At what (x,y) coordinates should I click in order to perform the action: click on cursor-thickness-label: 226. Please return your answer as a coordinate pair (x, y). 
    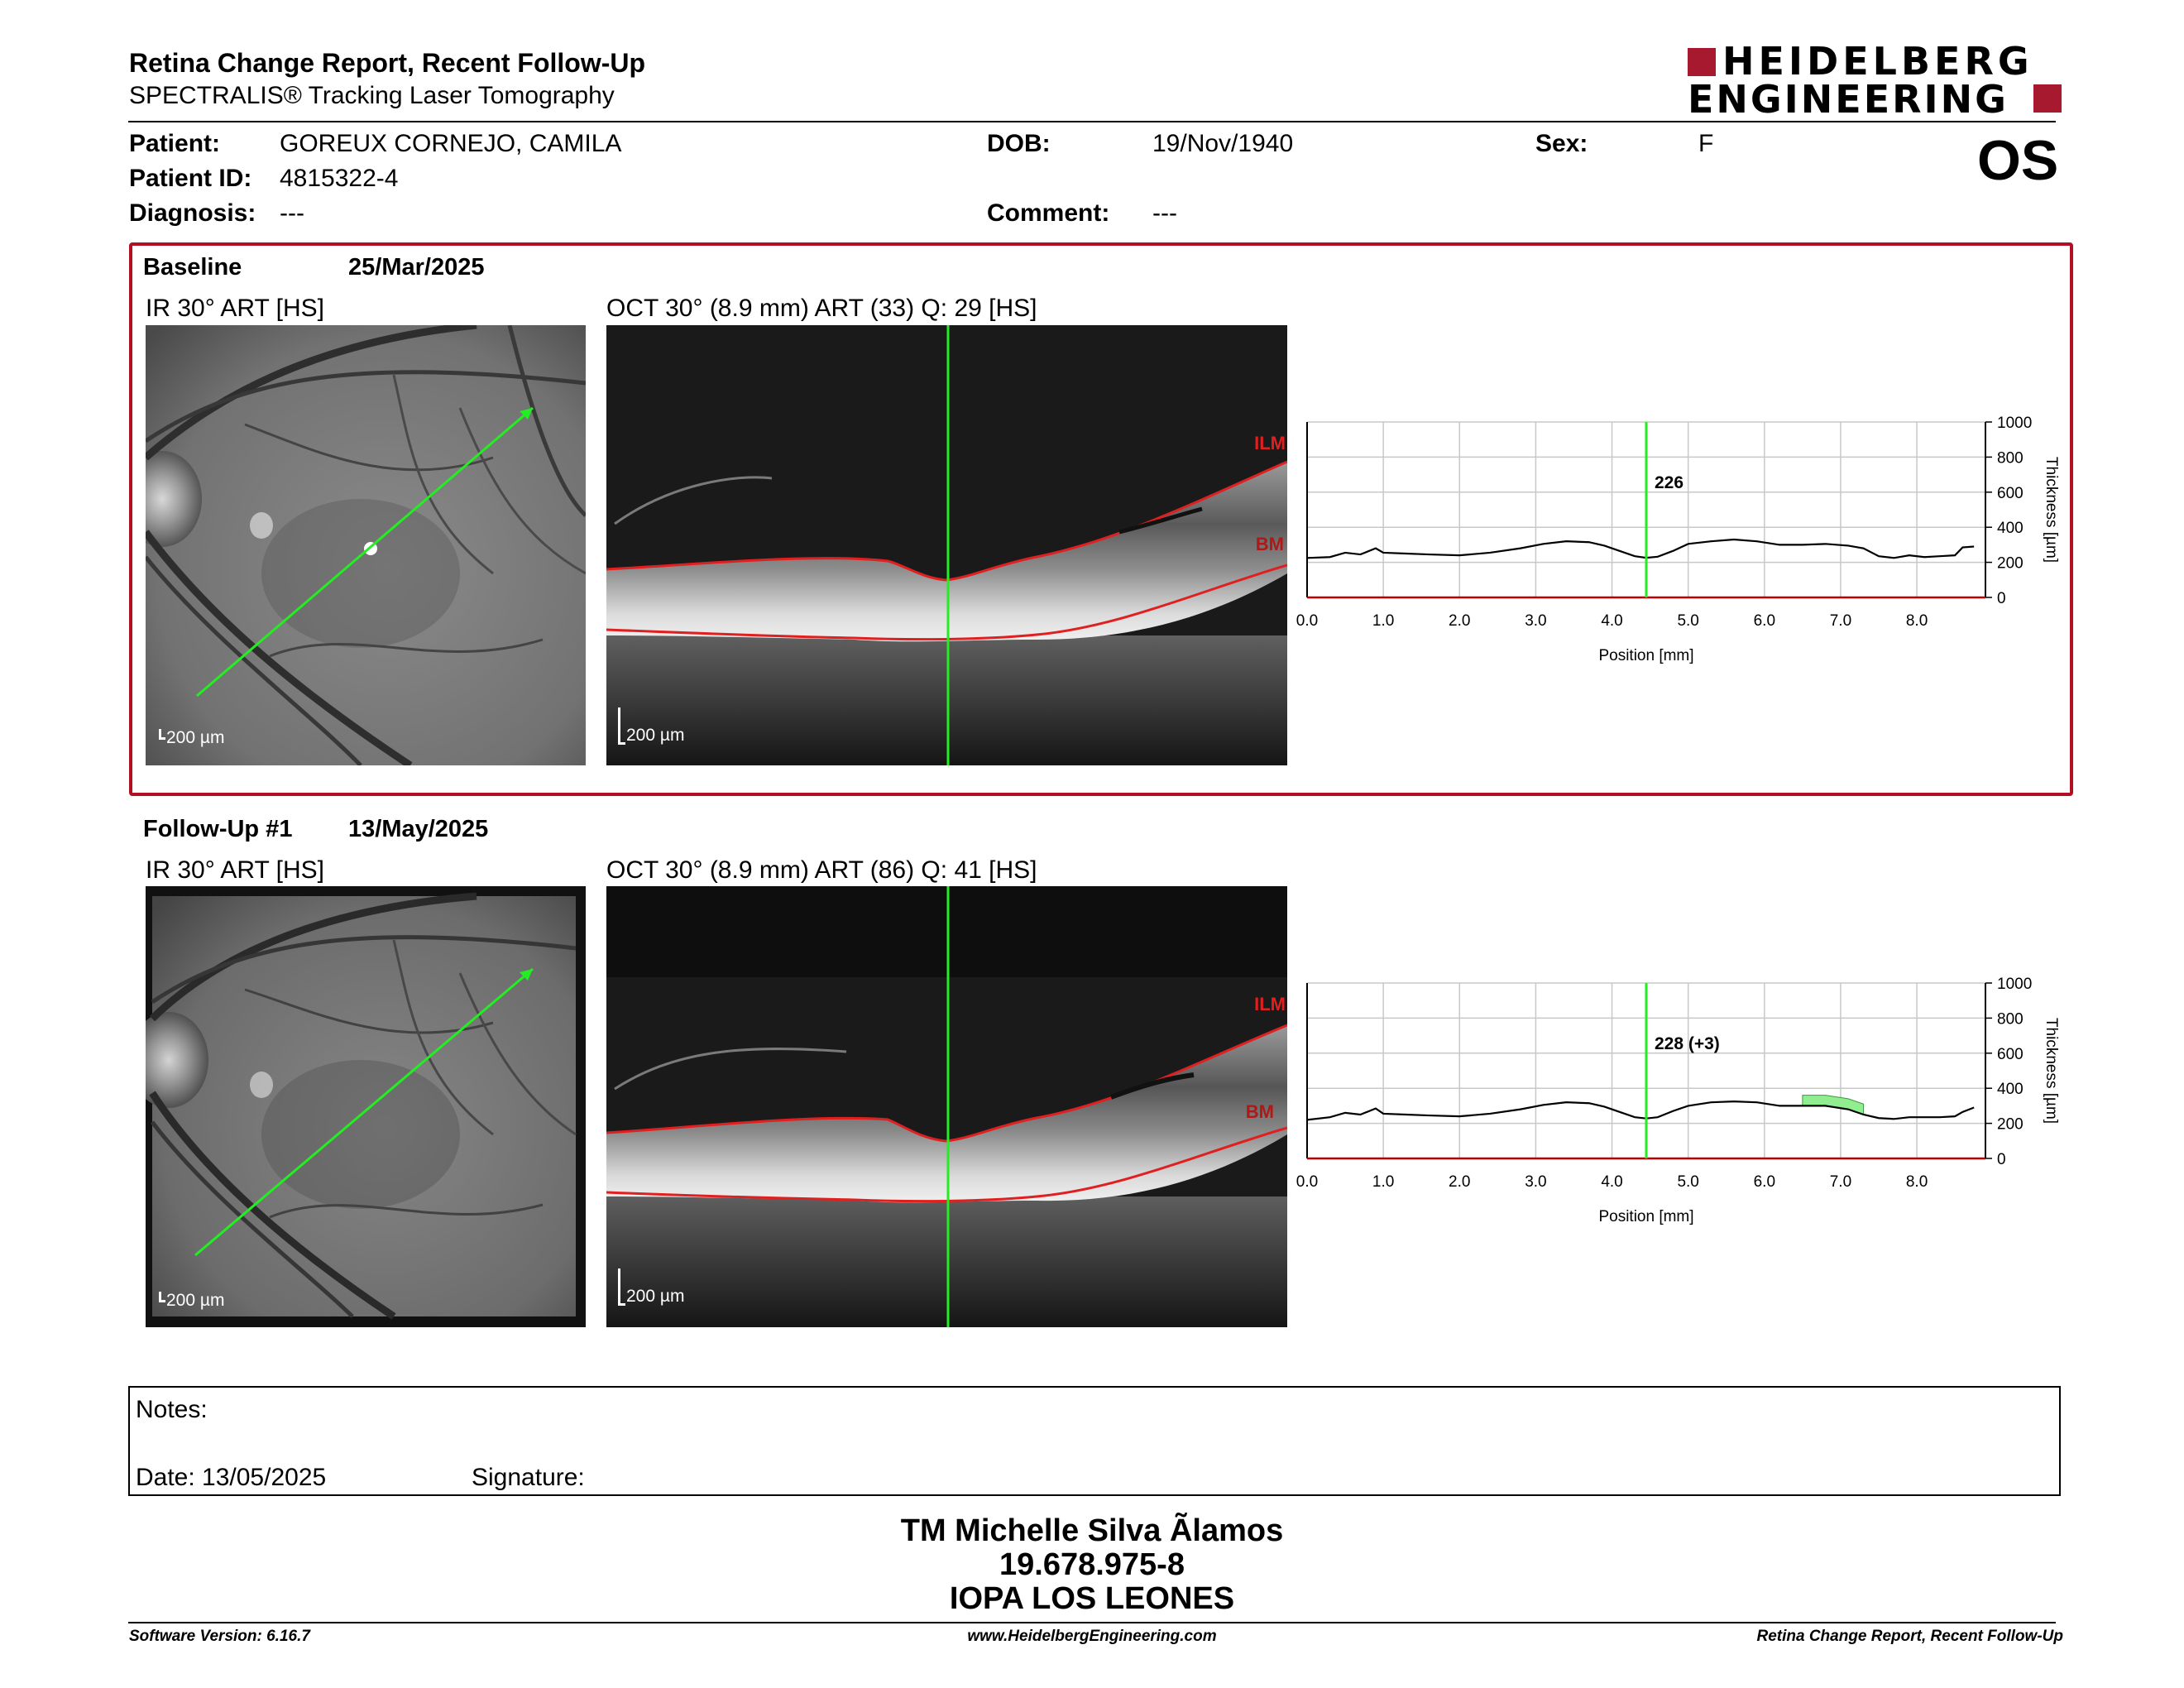
    Looking at the image, I should click on (1669, 482).